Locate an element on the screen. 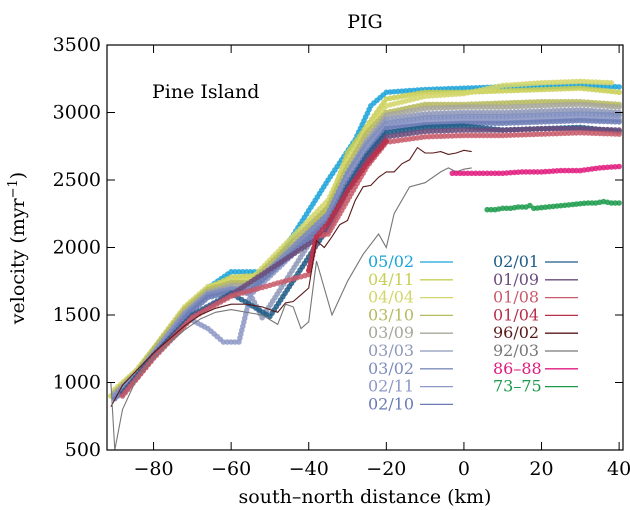 Image resolution: width=630 pixels, height=510 pixels. y-axis-label-close: ) is located at coordinates (18, 175).